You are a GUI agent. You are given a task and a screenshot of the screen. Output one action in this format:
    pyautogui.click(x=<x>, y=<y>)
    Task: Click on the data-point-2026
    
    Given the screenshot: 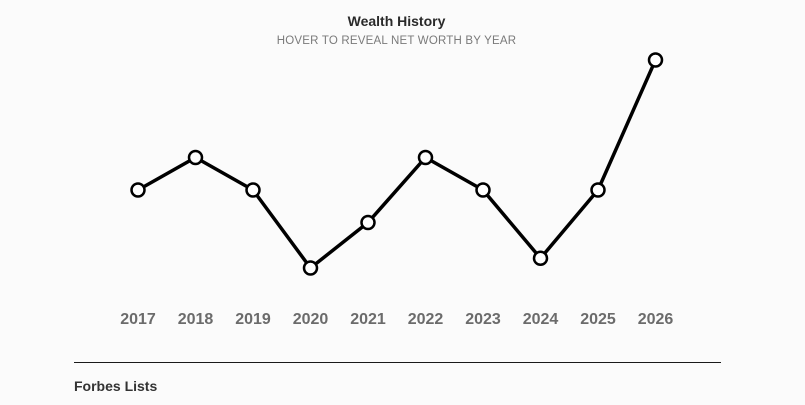 What is the action you would take?
    pyautogui.click(x=655, y=60)
    